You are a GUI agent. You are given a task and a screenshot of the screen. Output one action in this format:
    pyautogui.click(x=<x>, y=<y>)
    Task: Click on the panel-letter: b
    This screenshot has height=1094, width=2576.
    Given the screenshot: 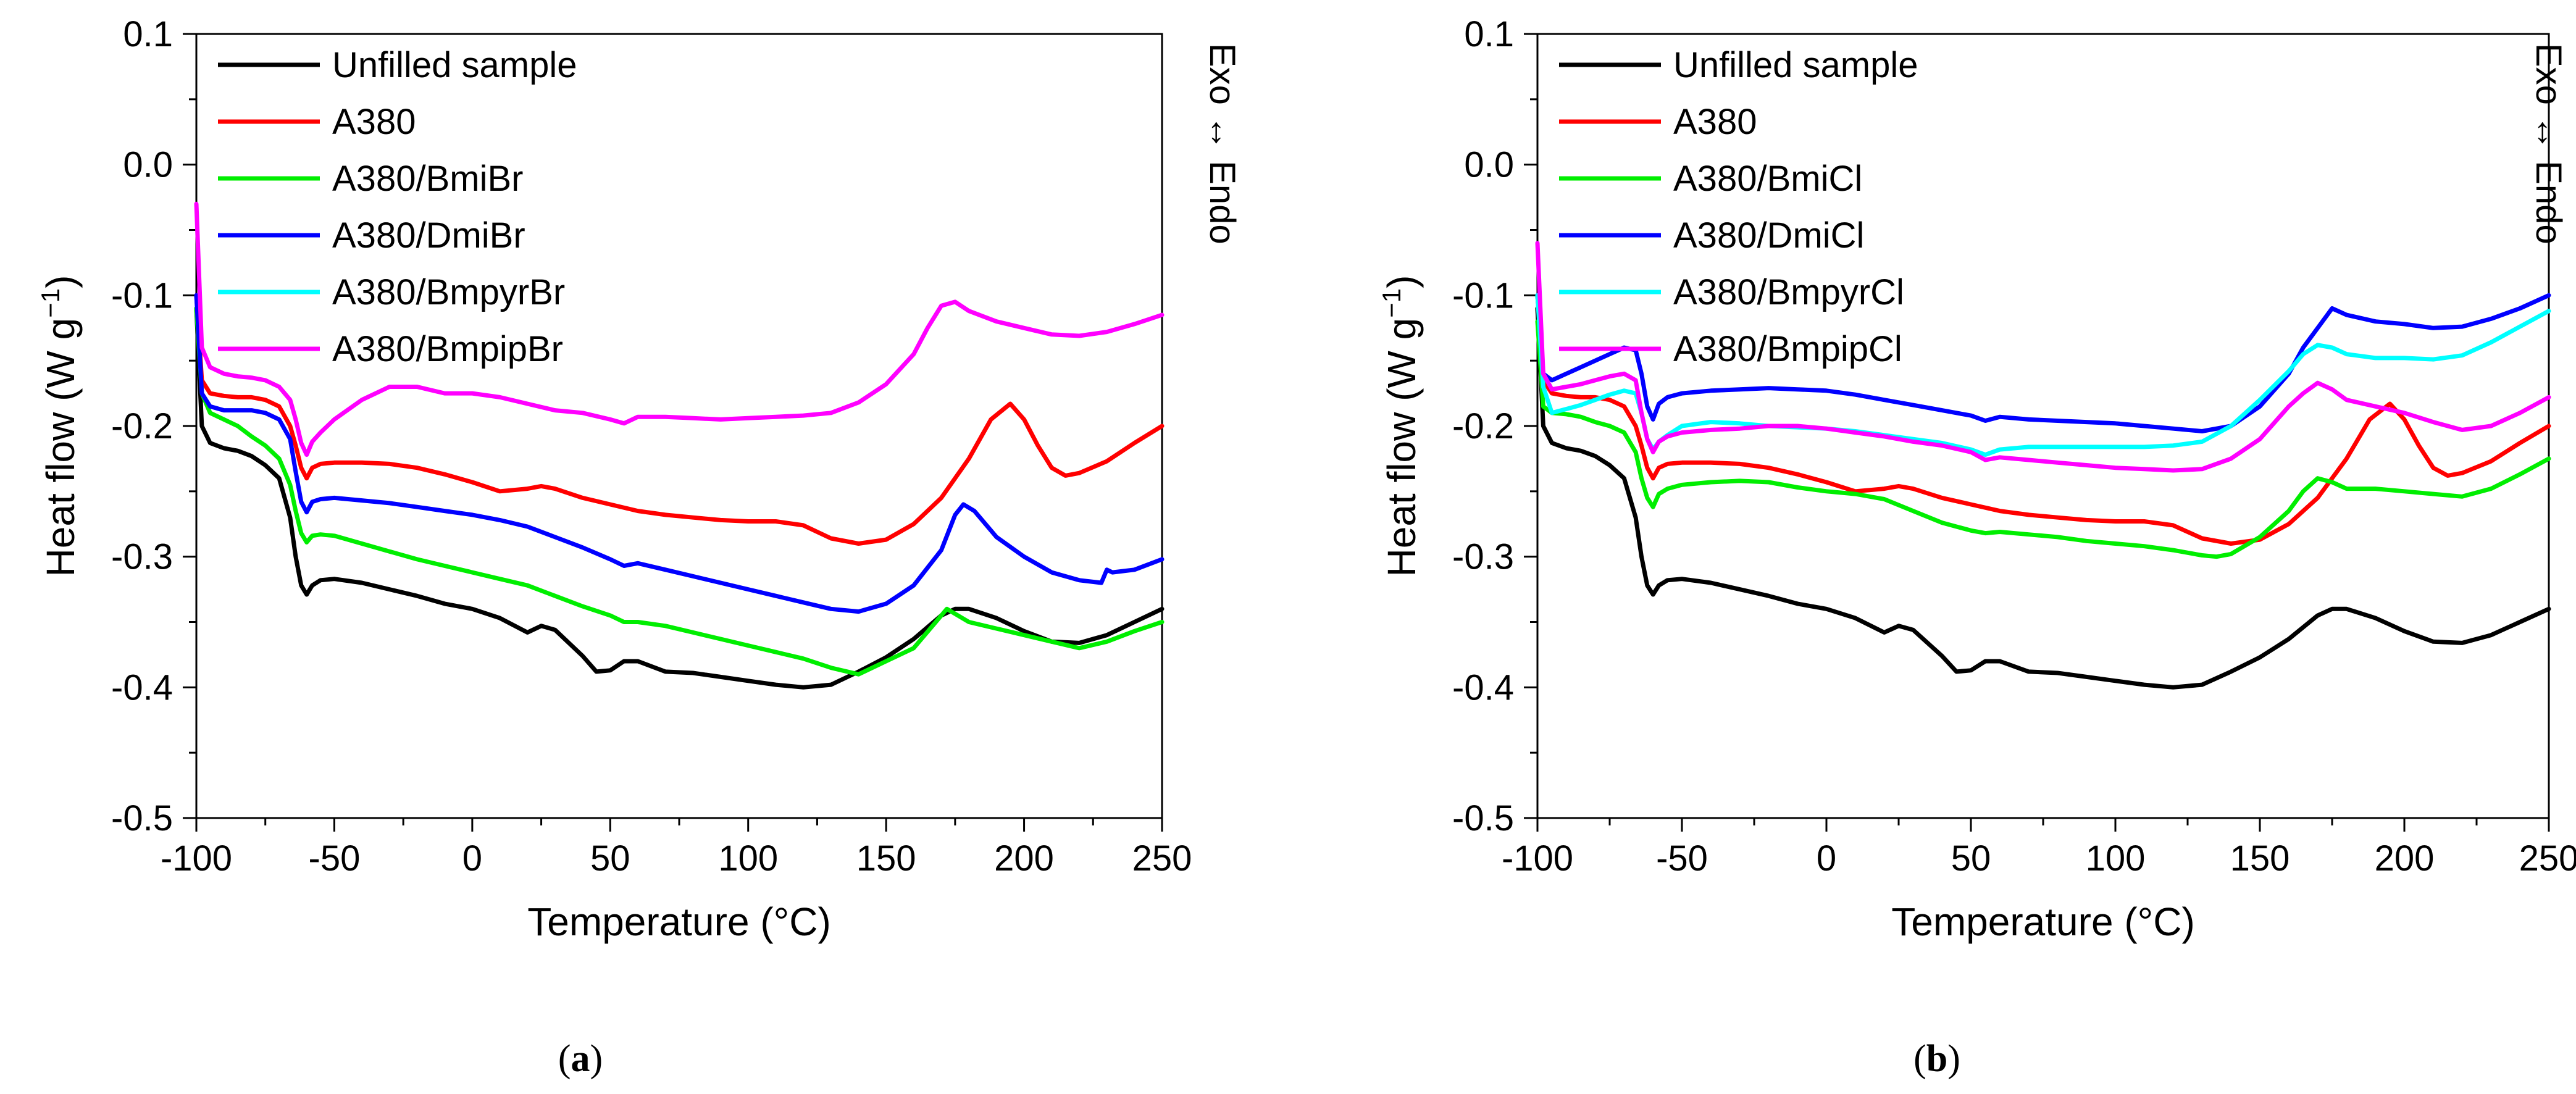 What is the action you would take?
    pyautogui.click(x=1936, y=1059)
    